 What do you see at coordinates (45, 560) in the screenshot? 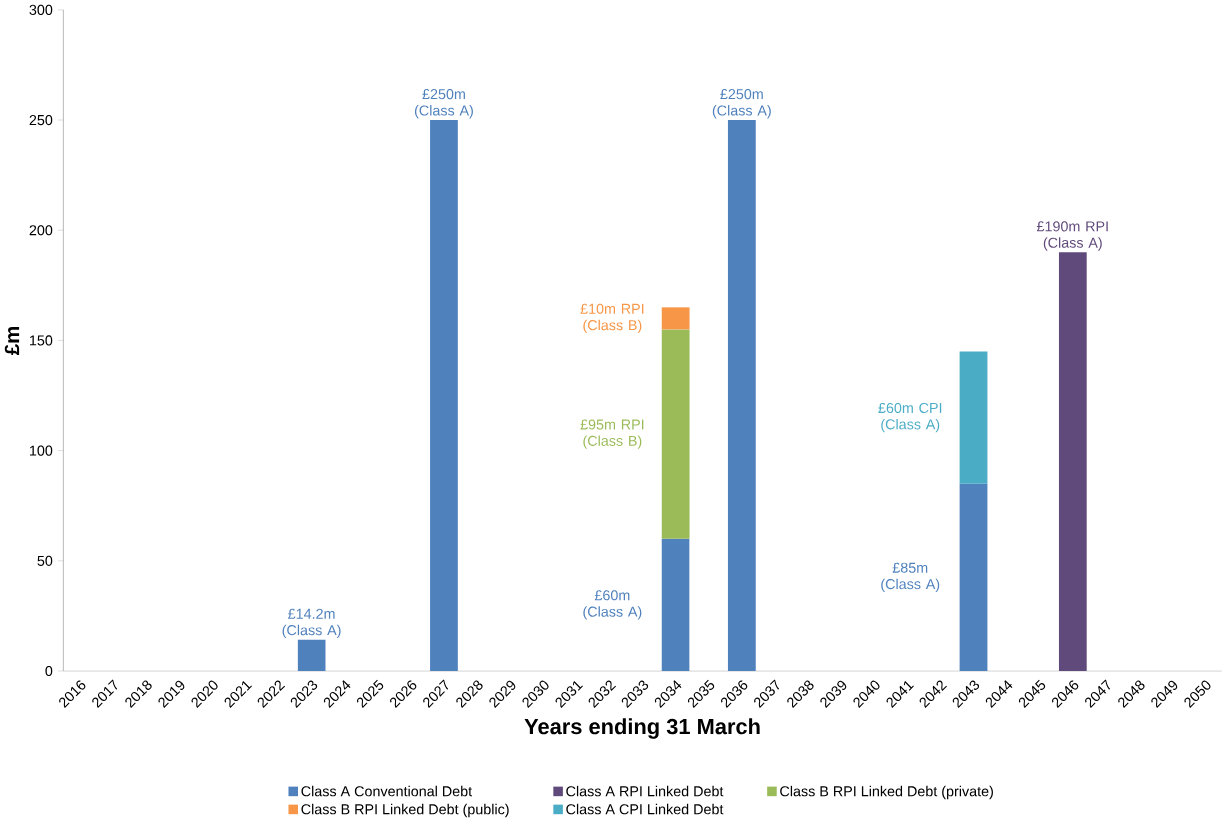
I see `y-tick-label: 50` at bounding box center [45, 560].